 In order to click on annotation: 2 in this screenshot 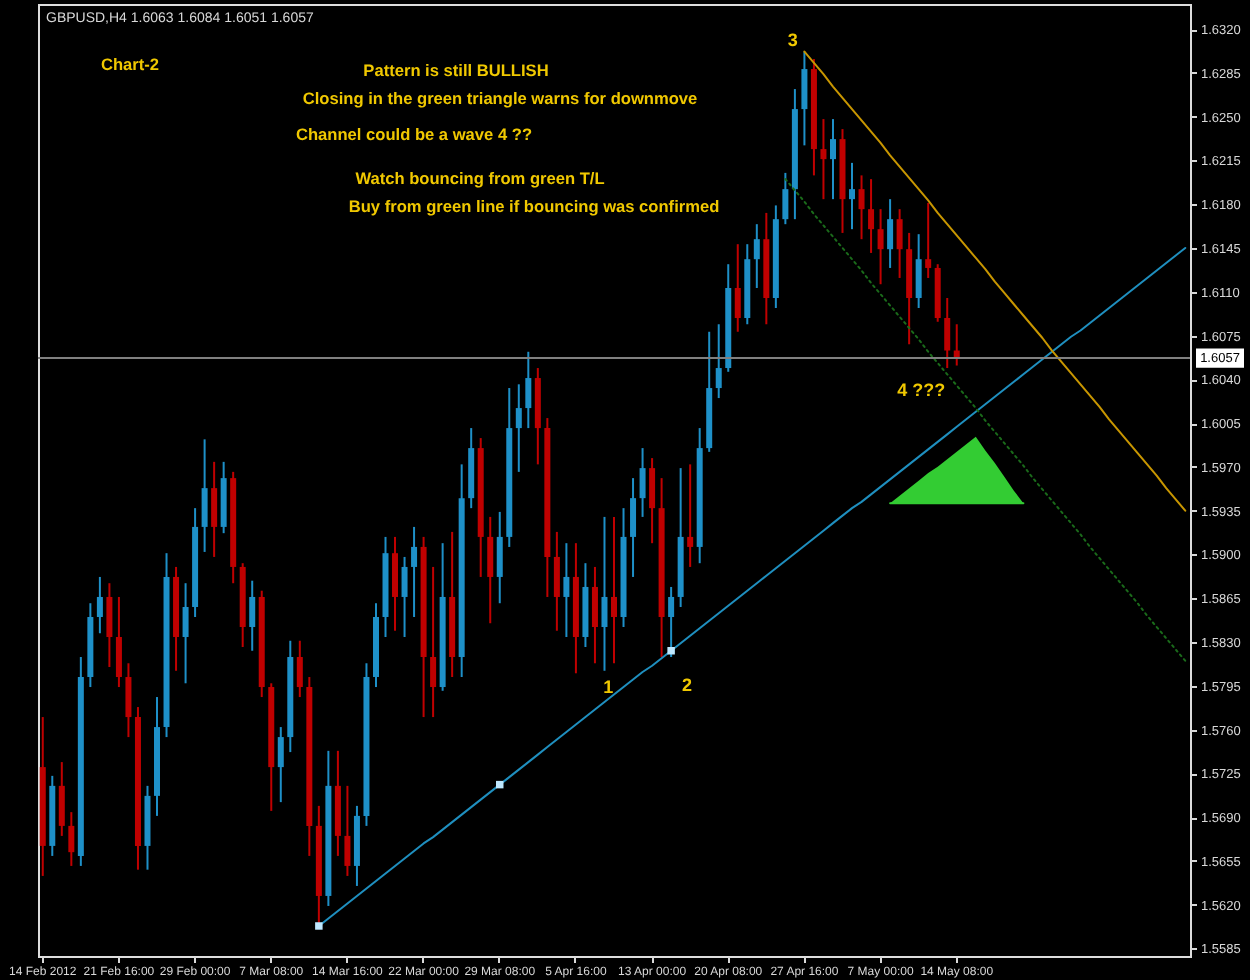, I will do `click(687, 685)`.